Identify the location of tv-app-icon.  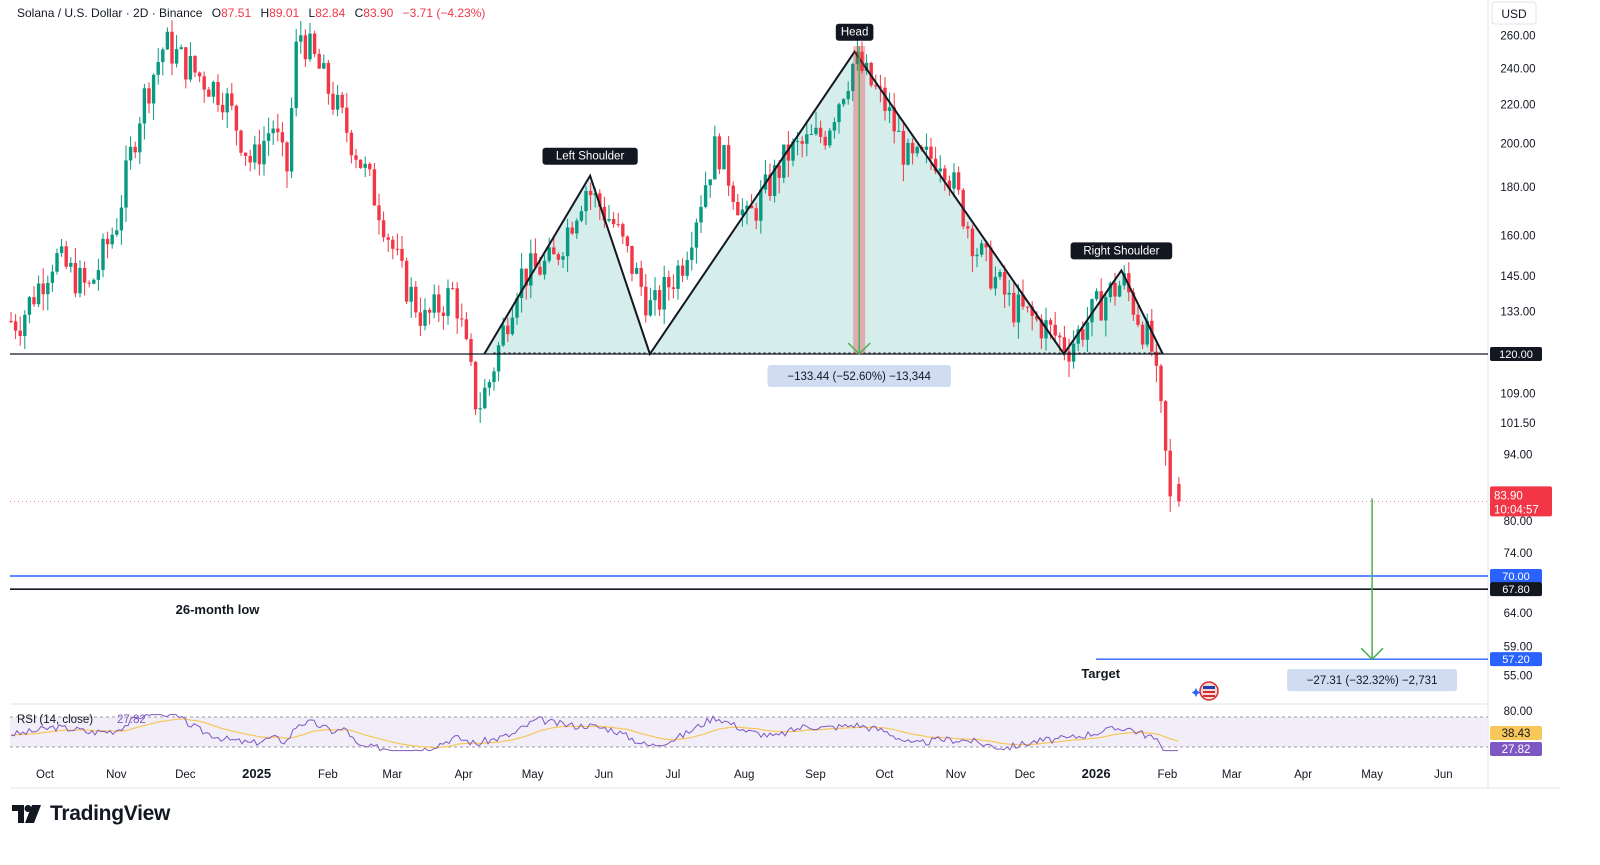
(1205, 691).